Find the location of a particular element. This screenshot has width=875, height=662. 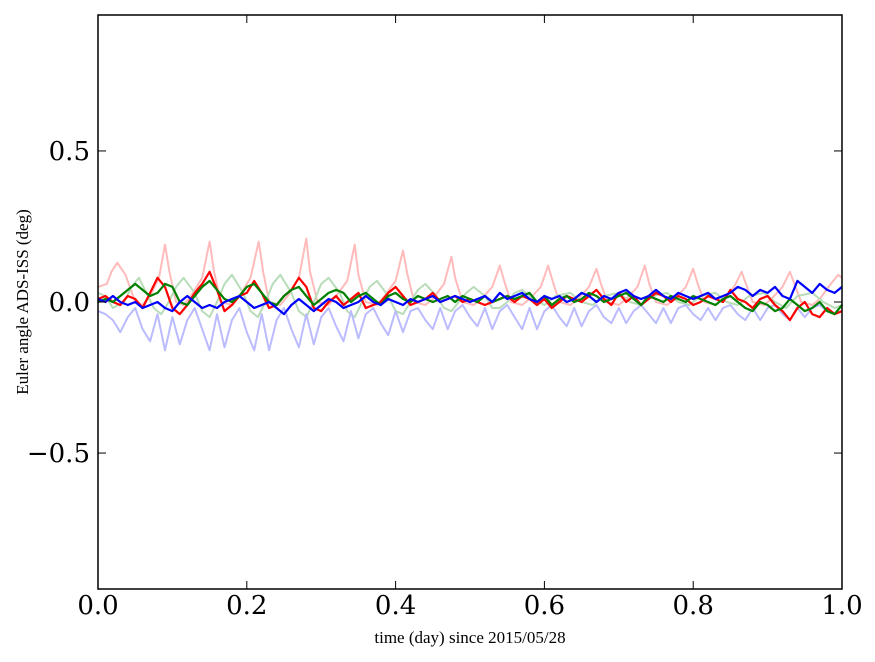

x-tick-label: 0.6 is located at coordinates (544, 606).